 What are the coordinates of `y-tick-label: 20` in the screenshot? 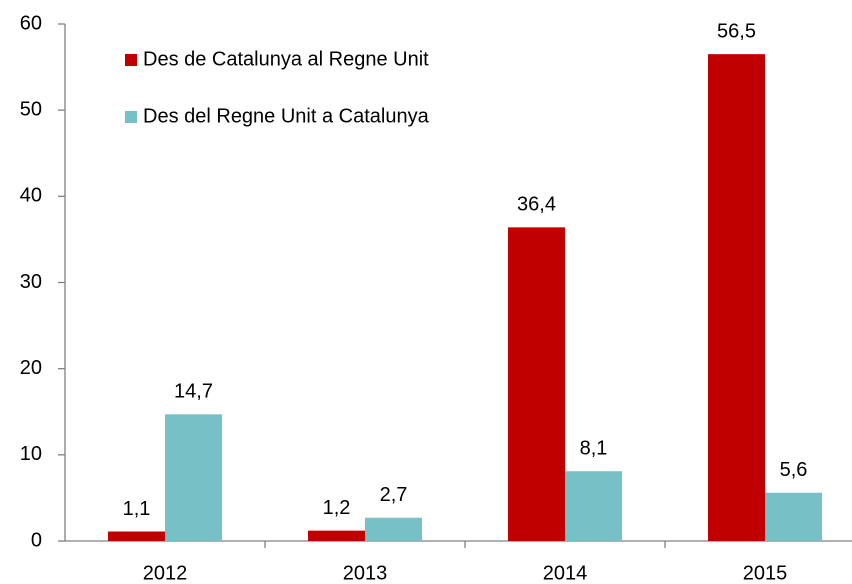 It's located at (31, 368).